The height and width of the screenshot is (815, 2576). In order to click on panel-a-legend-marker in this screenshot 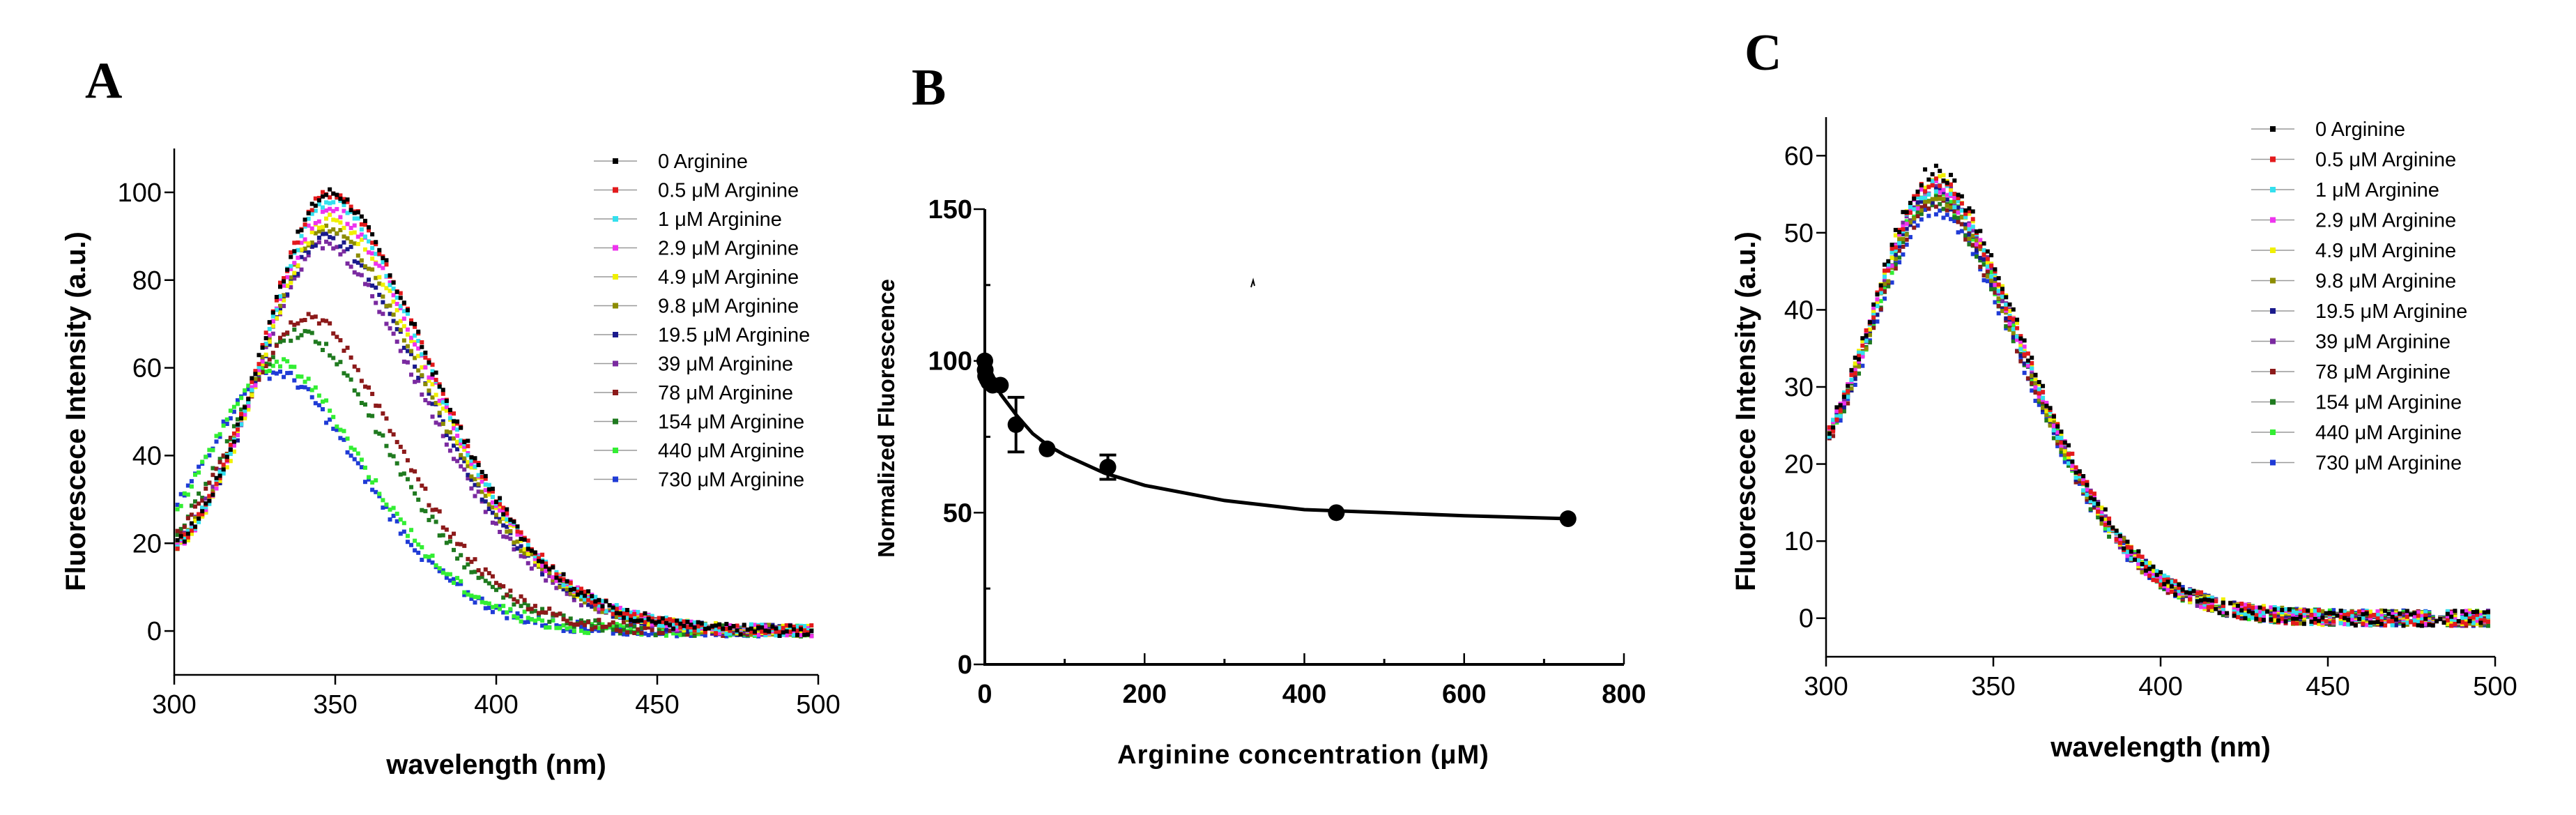, I will do `click(615, 277)`.